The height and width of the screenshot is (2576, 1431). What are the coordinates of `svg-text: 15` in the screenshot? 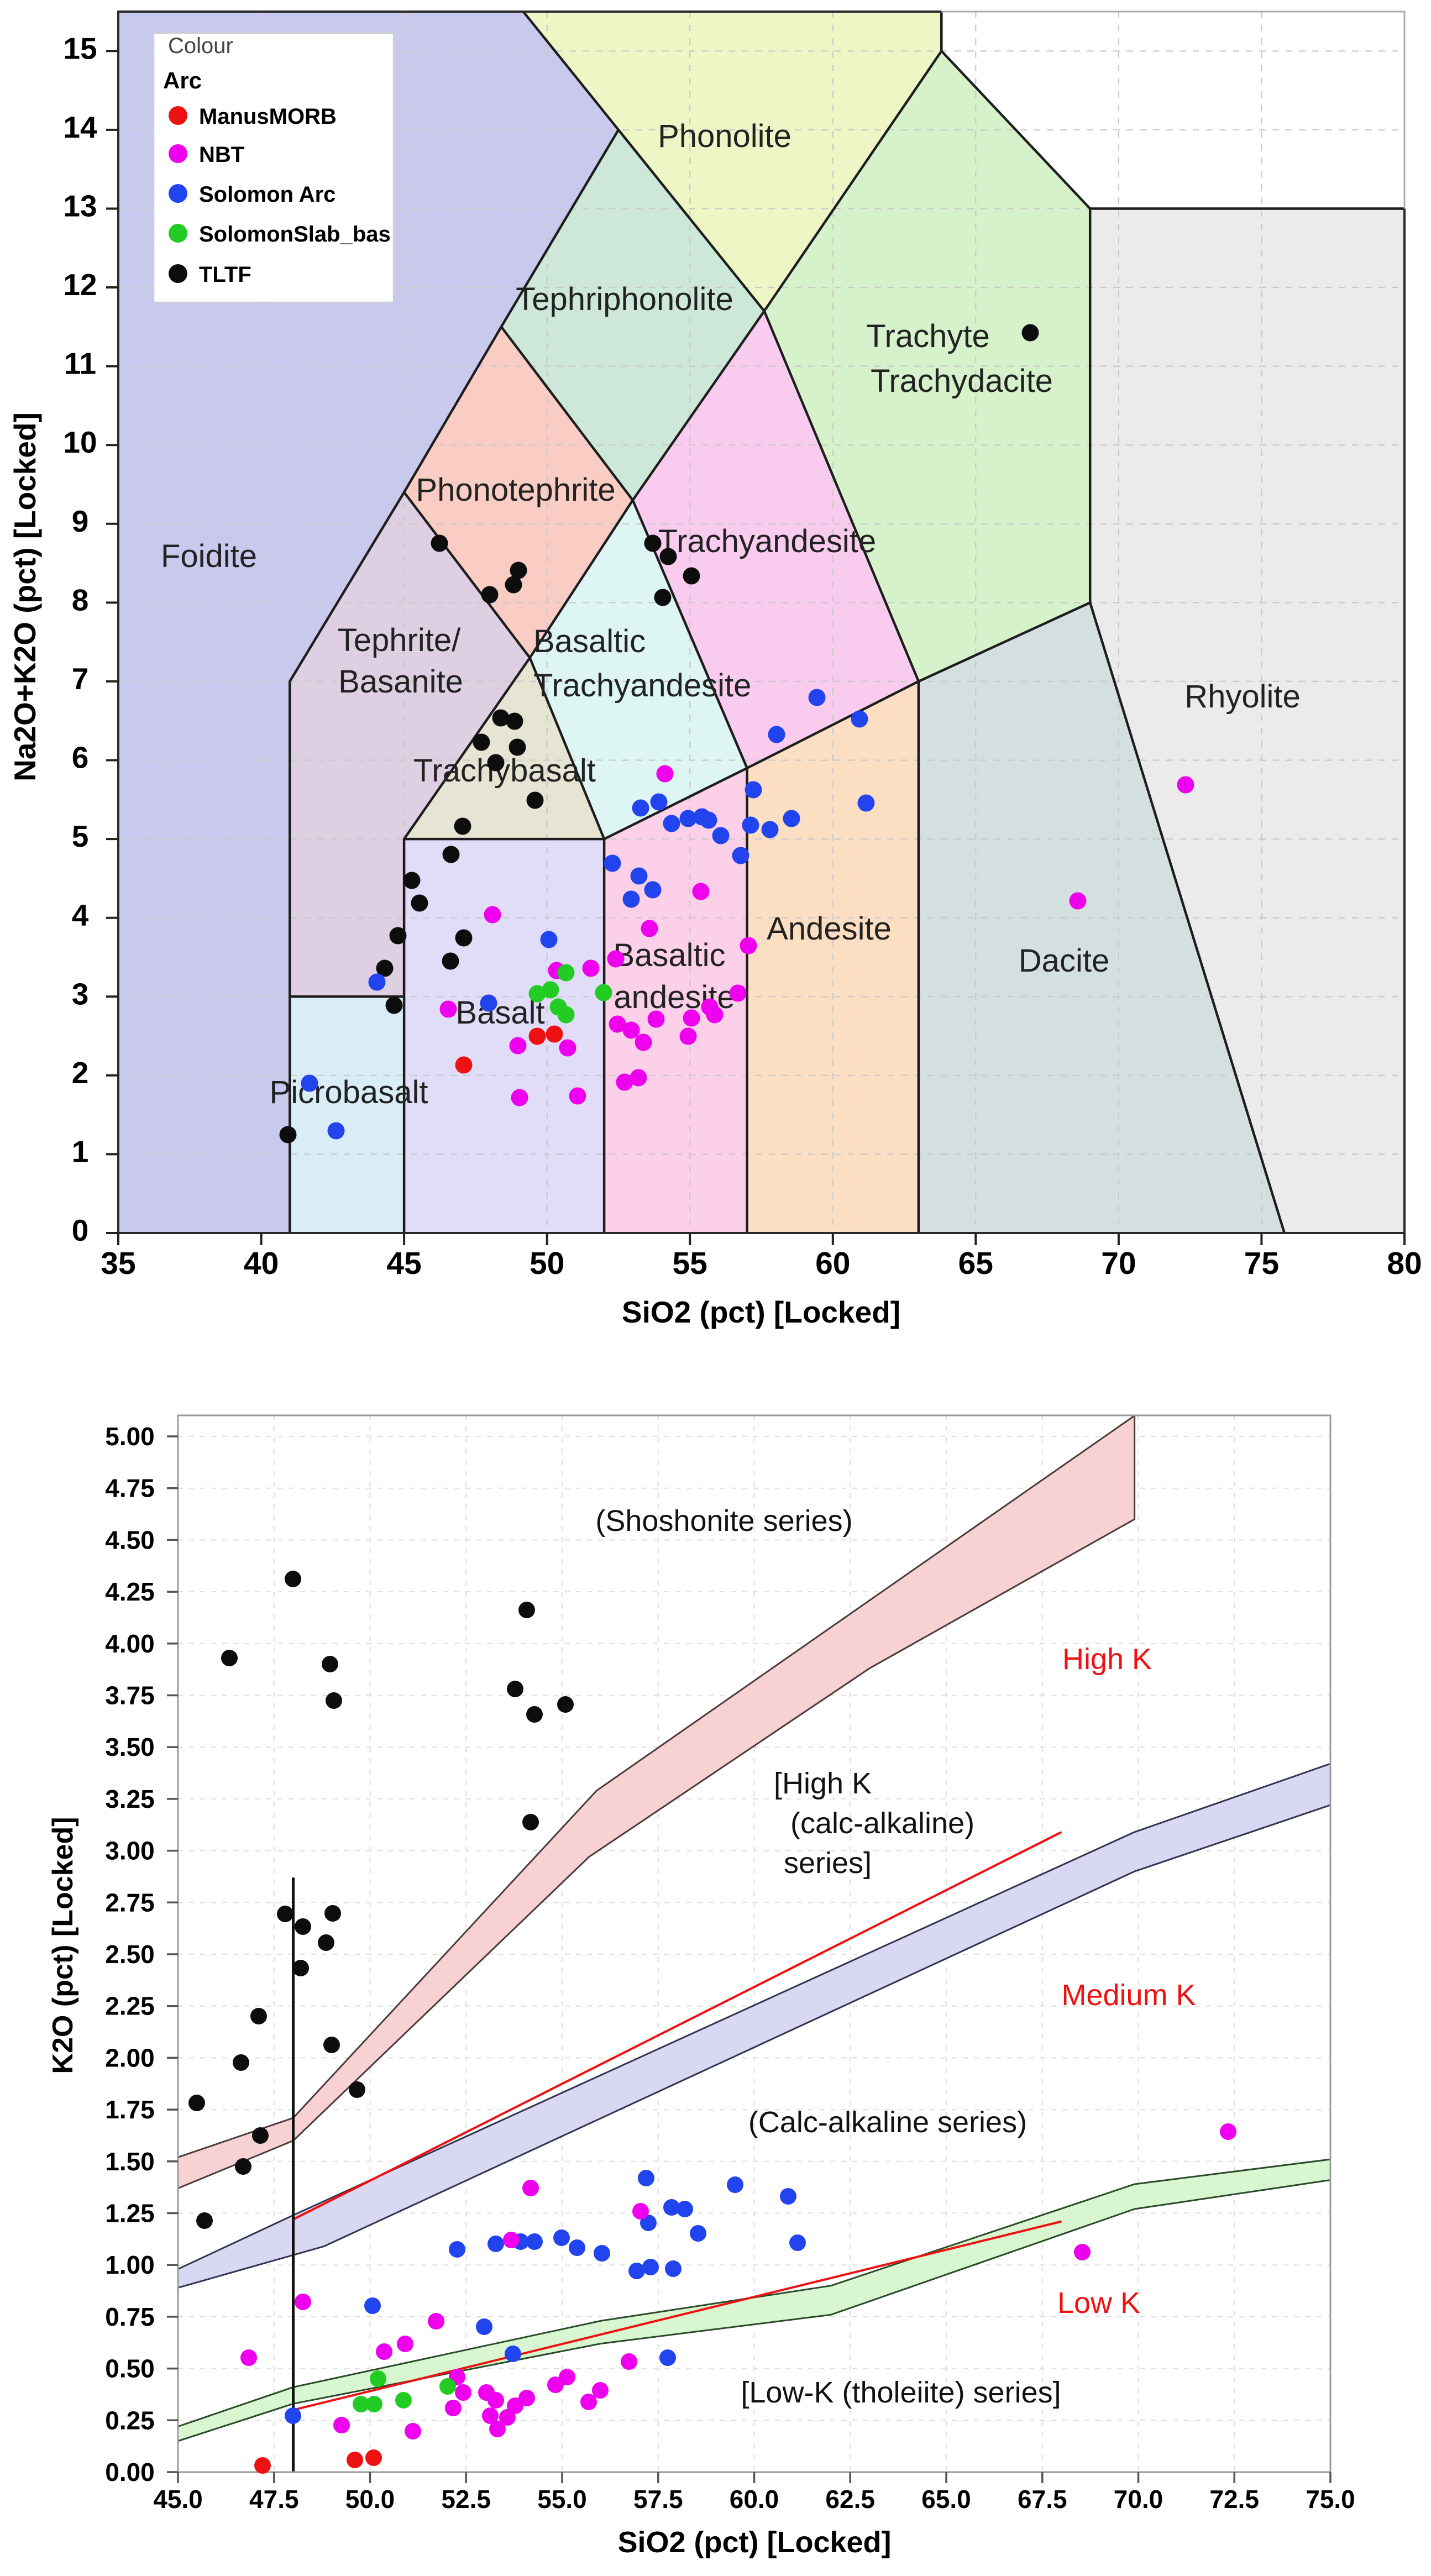 It's located at (80, 48).